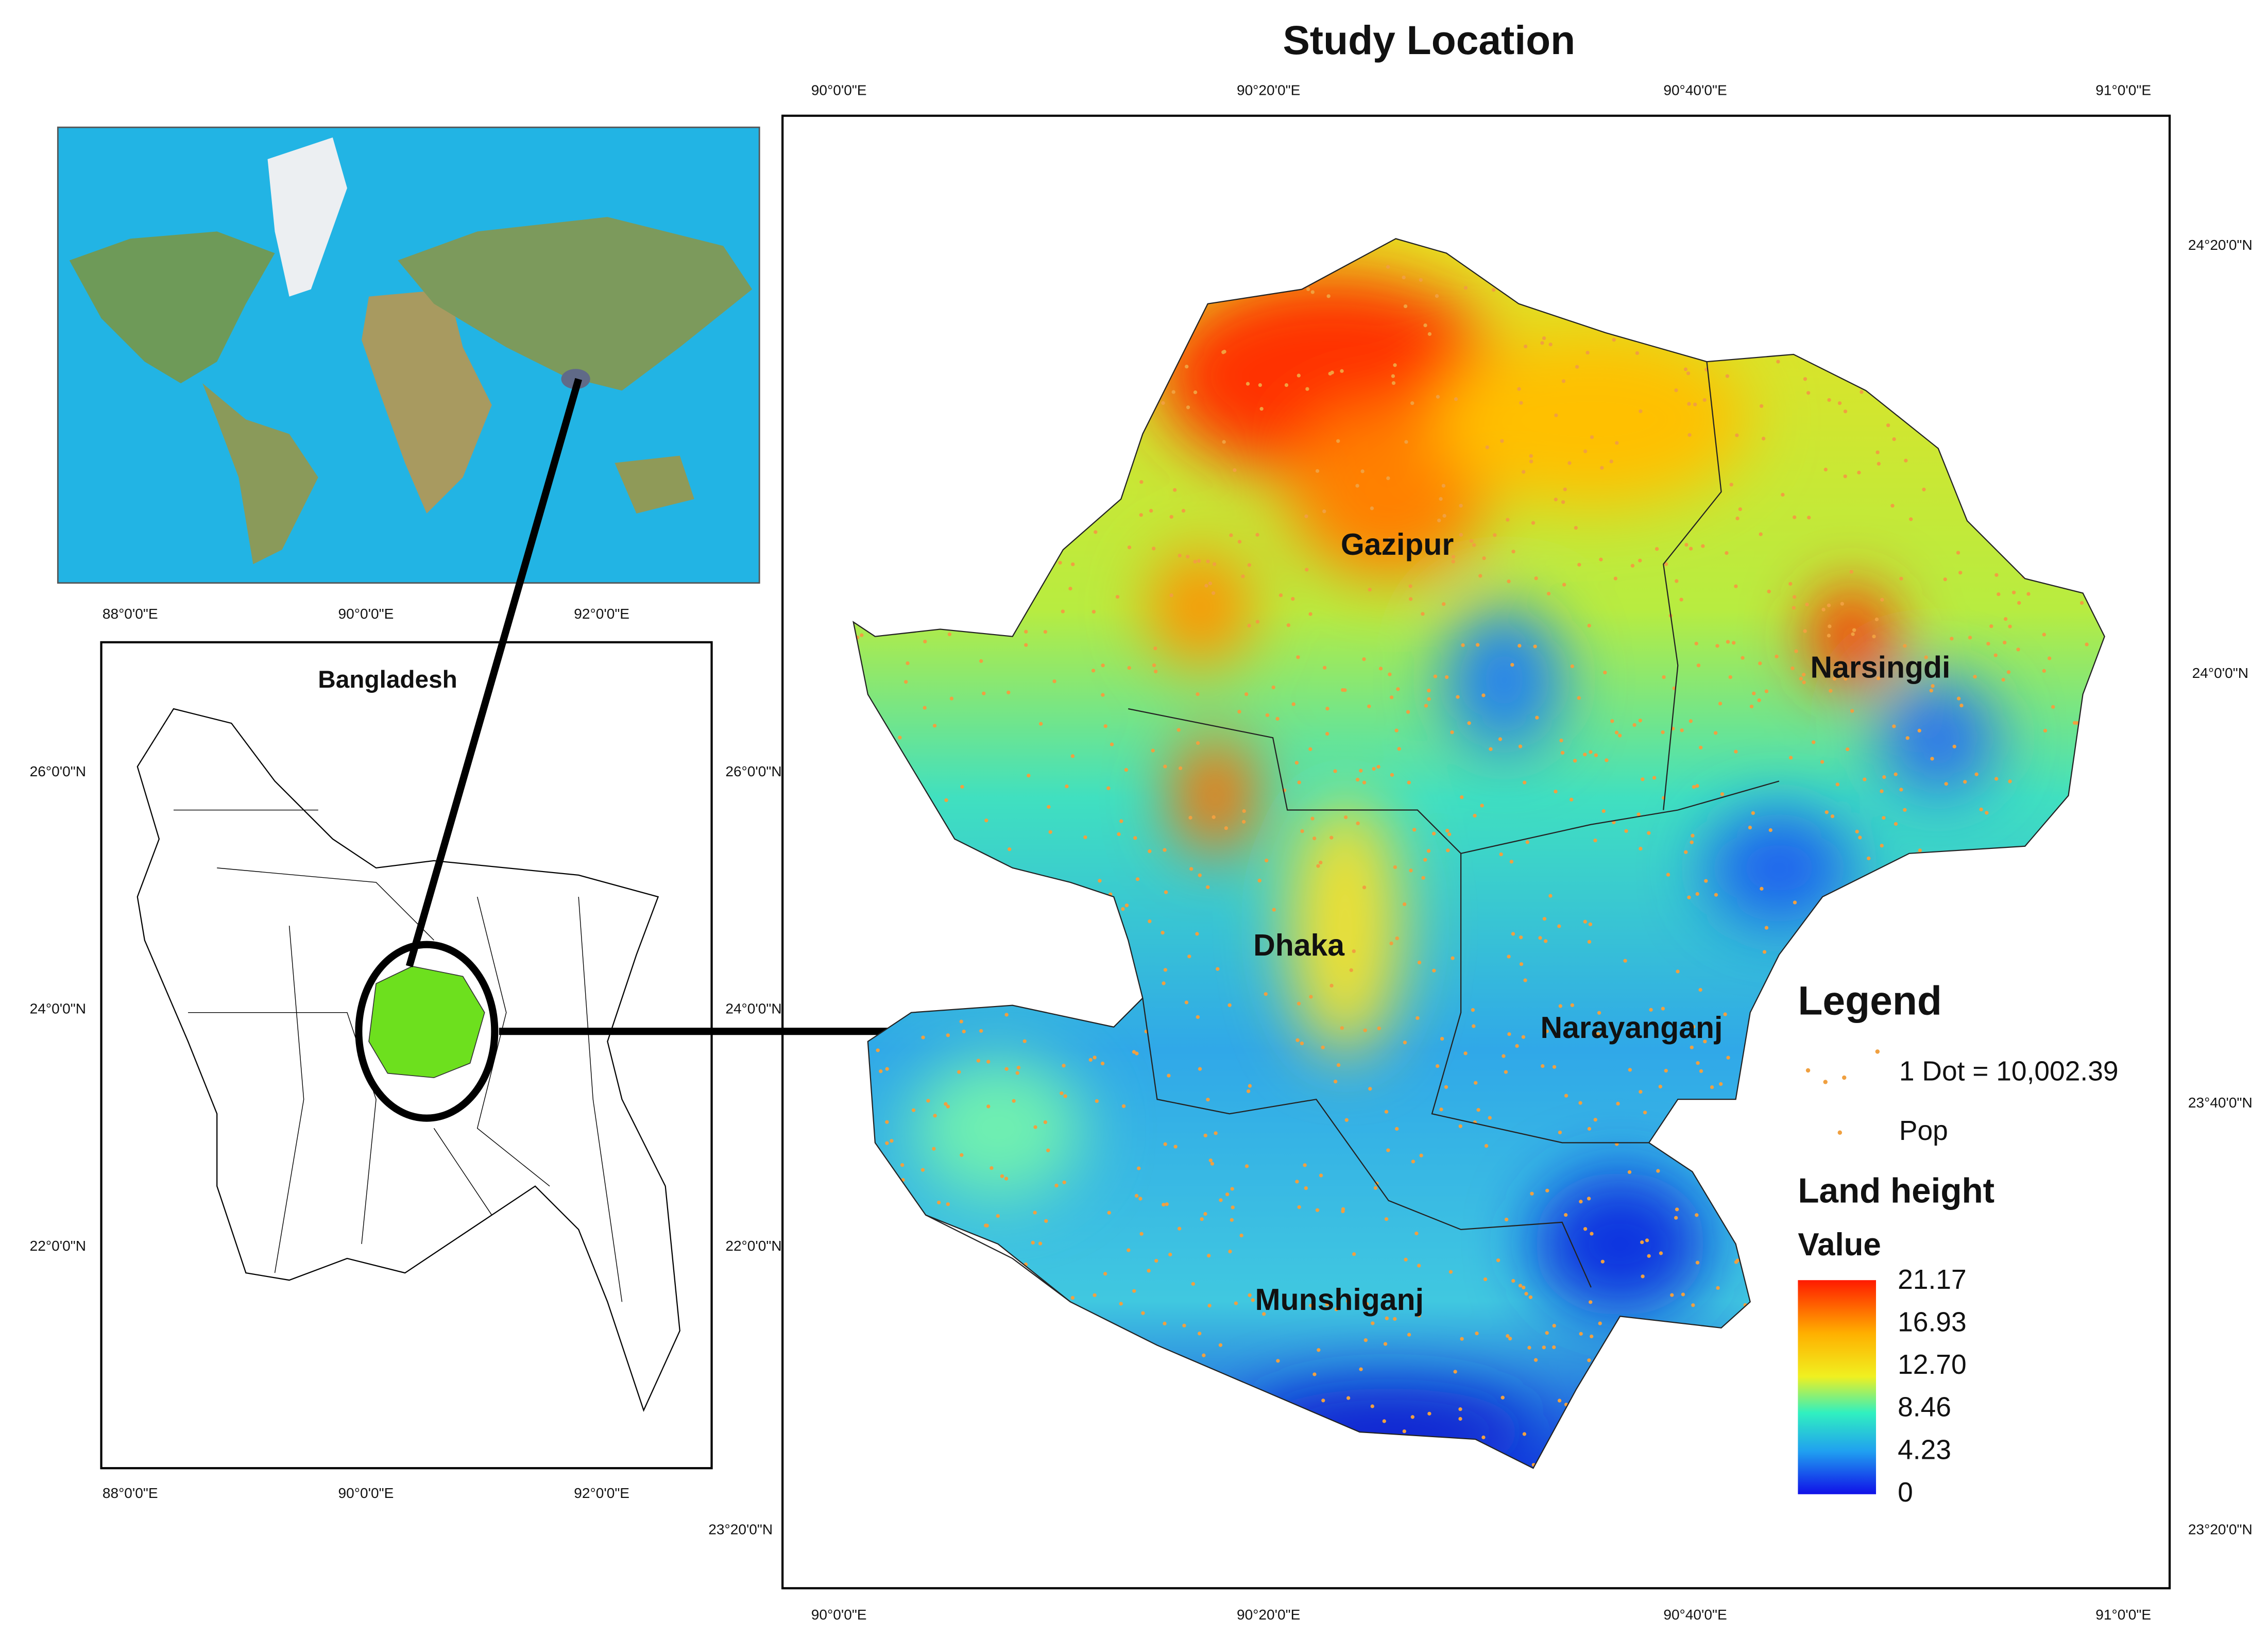 Image resolution: width=2268 pixels, height=1636 pixels. What do you see at coordinates (2123, 90) in the screenshot?
I see `x-coord-label: 91°0'0"E` at bounding box center [2123, 90].